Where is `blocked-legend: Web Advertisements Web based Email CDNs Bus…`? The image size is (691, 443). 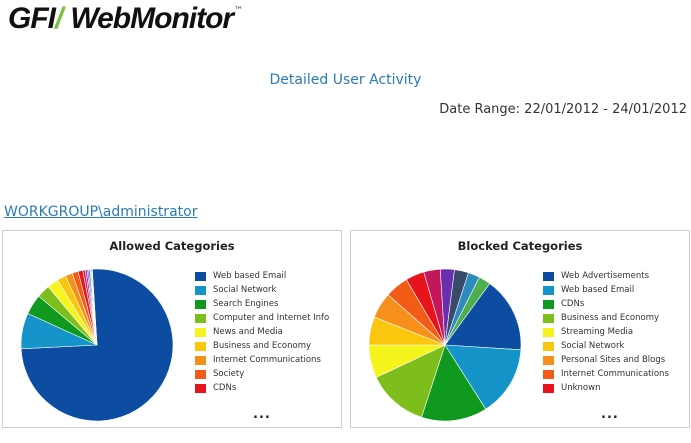
blocked-legend: Web Advertisements Web based Email CDNs Bus… is located at coordinates (606, 332).